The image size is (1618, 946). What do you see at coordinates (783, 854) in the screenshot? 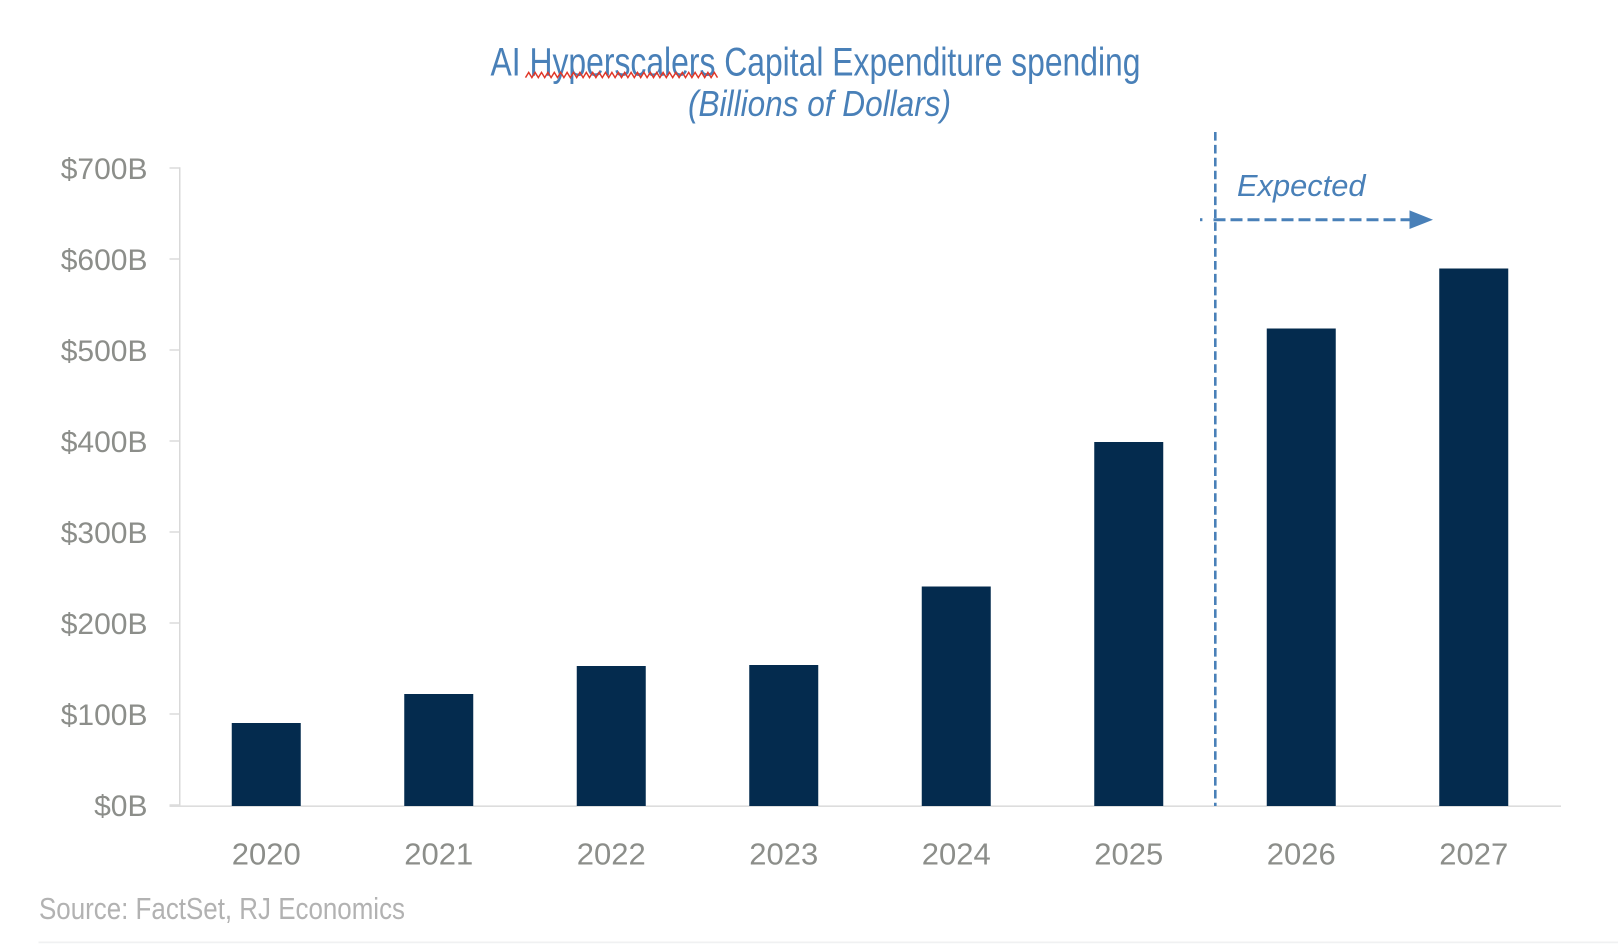
I see `svg-text: 2023` at bounding box center [783, 854].